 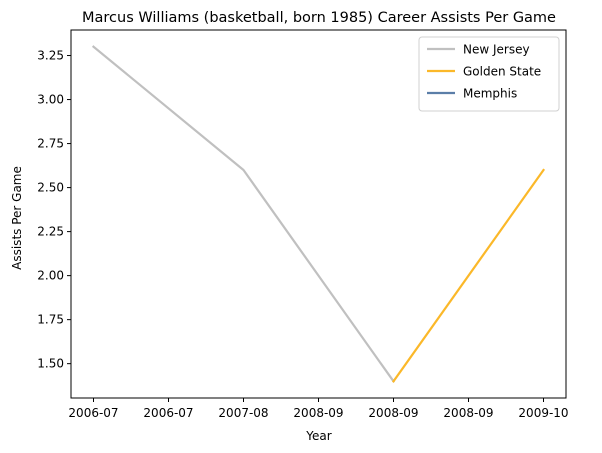 I want to click on legend: New Jersey Golden State Memphis, so click(x=489, y=74).